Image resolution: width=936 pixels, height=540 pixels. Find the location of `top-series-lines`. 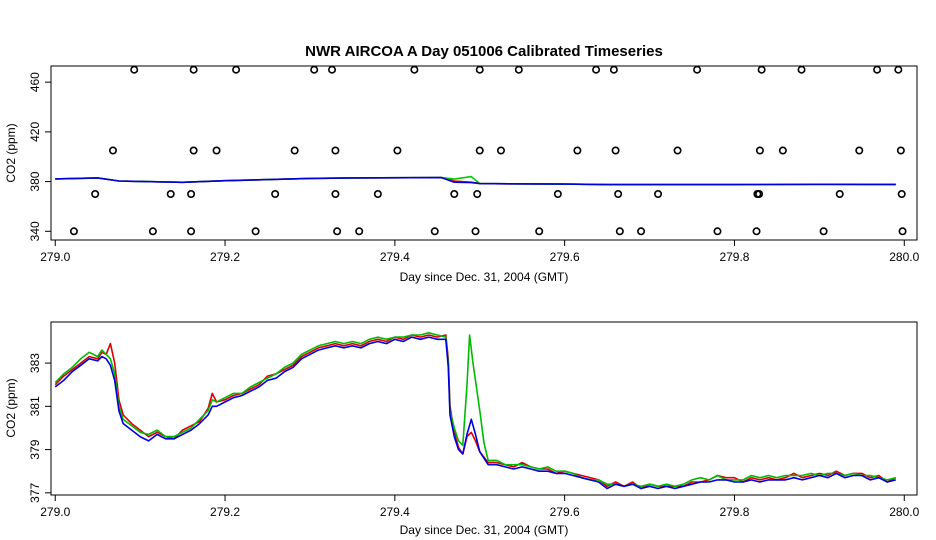

top-series-lines is located at coordinates (475, 180).